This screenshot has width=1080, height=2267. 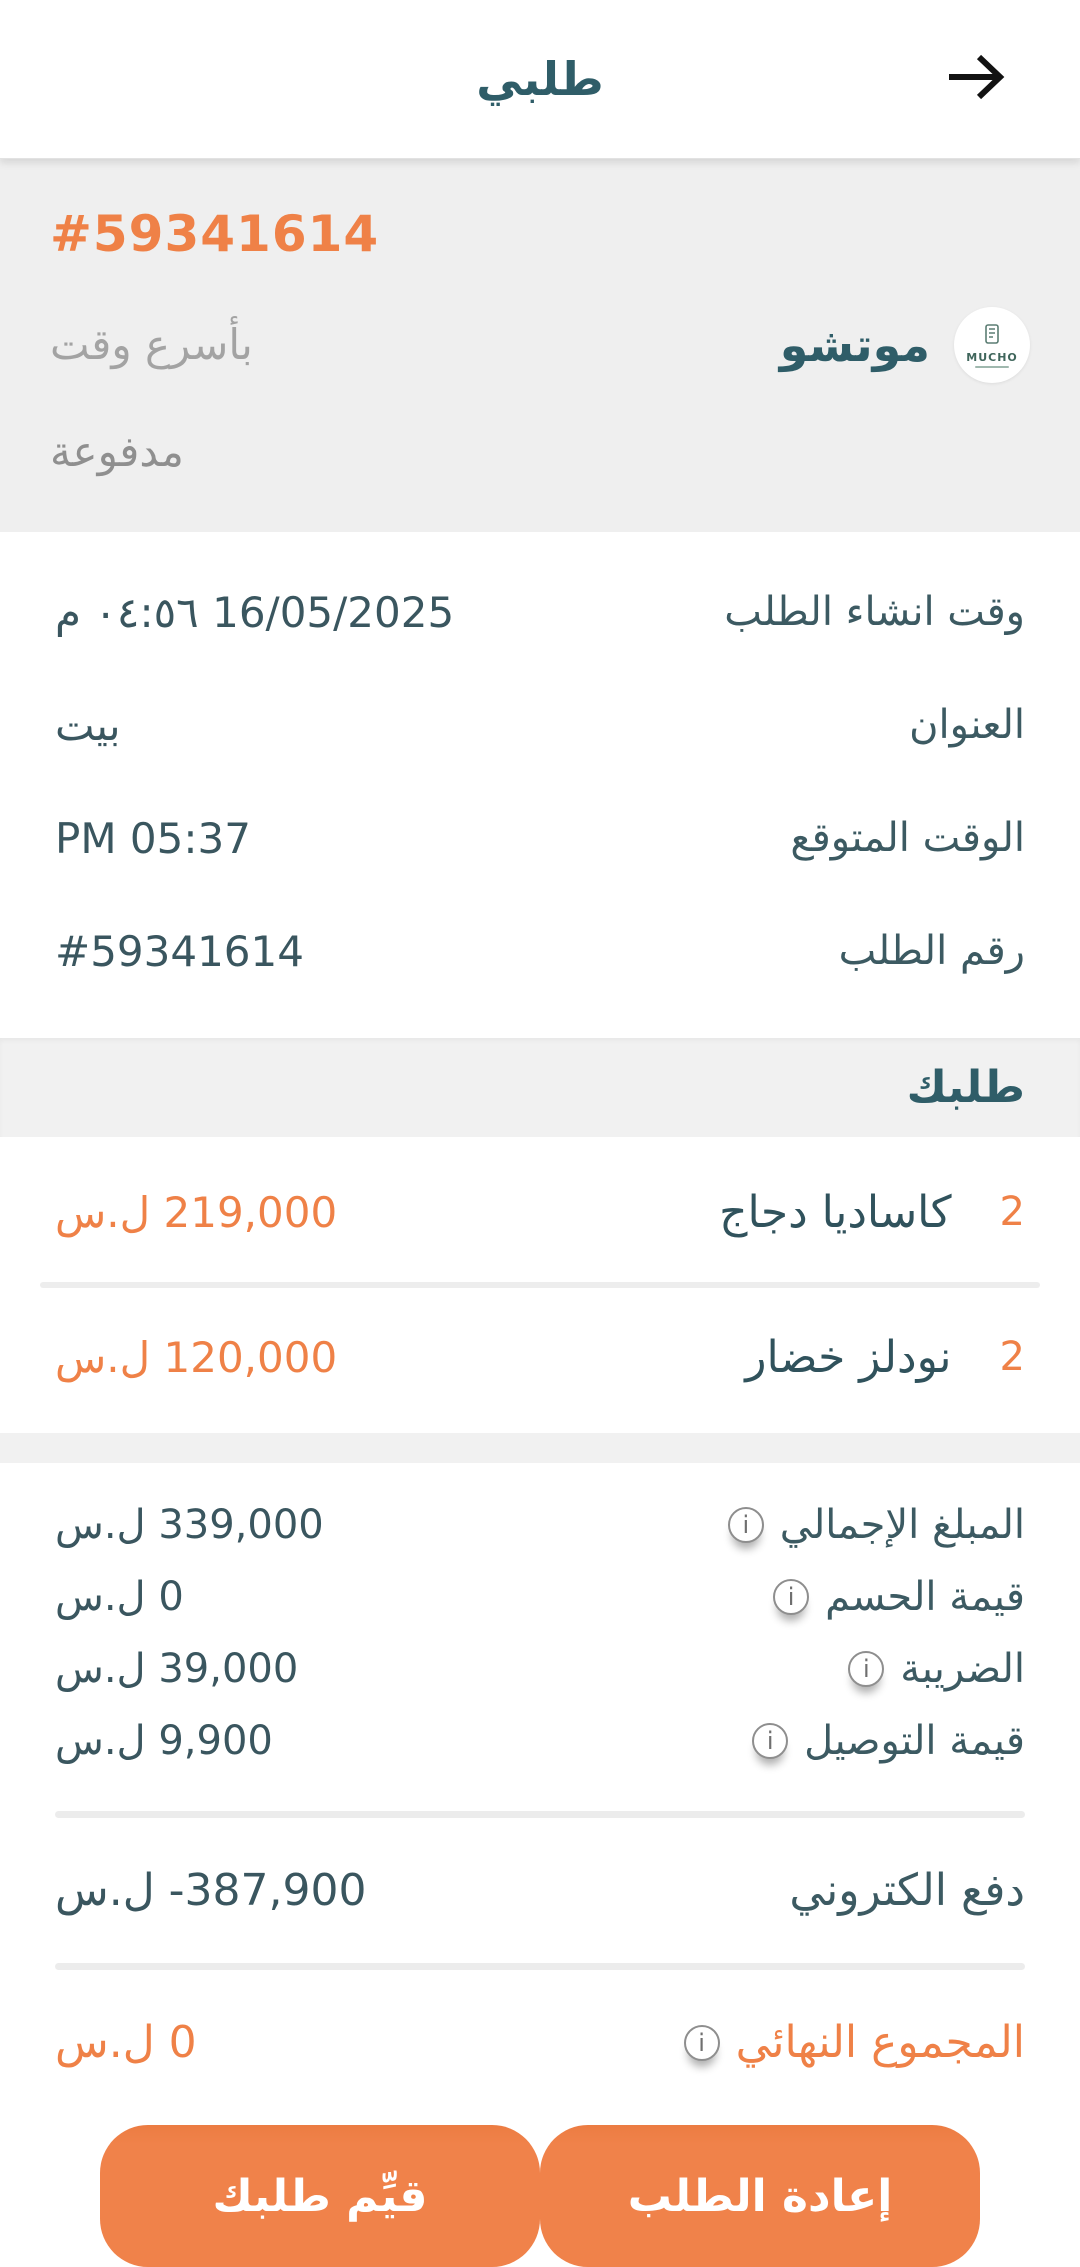 I want to click on item-divider, so click(x=540, y=1284).